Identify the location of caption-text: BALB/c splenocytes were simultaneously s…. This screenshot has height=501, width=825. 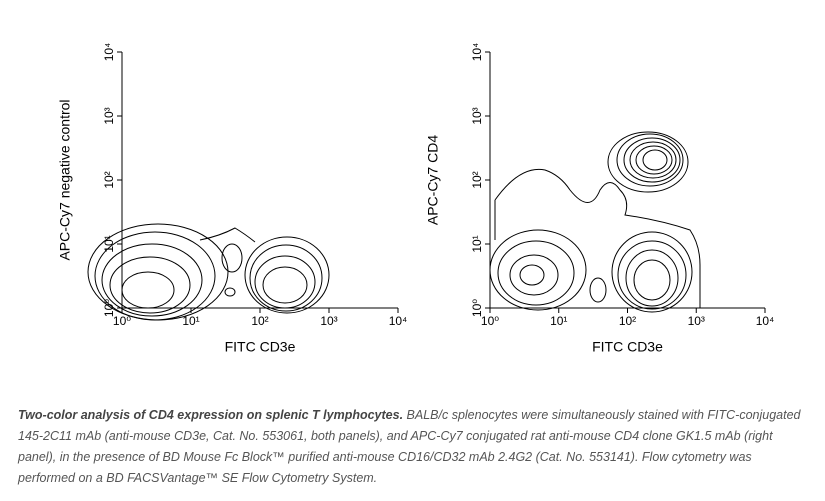
(409, 446).